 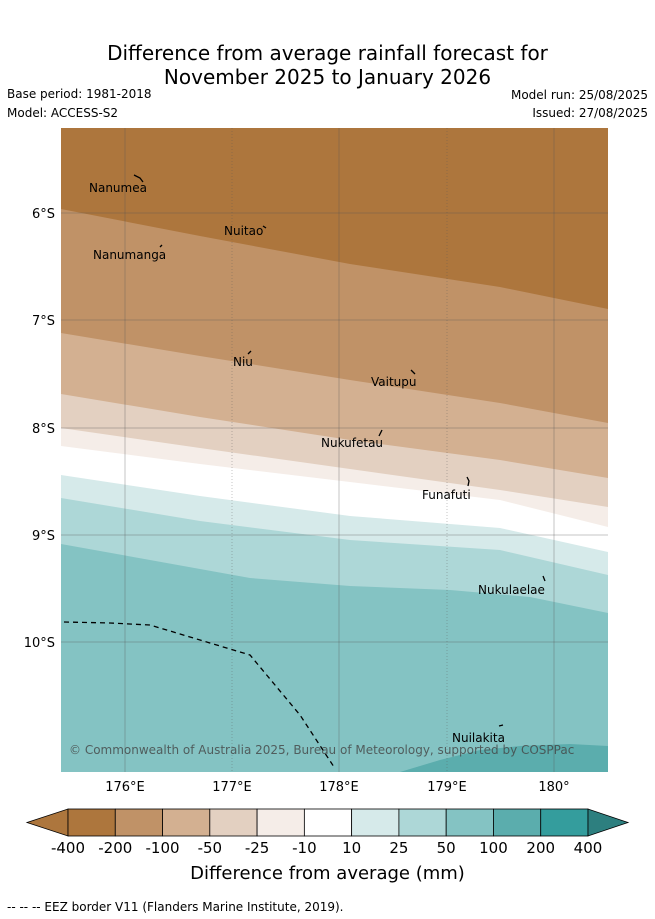 I want to click on colorbar-tick-label: -100, so click(x=162, y=848).